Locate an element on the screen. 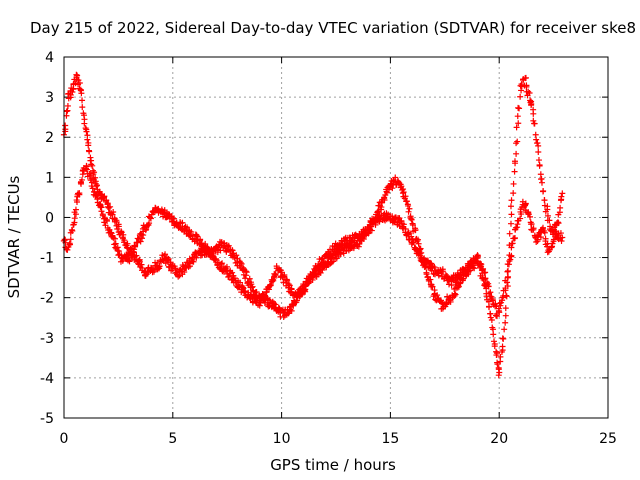 This screenshot has height=480, width=640. y-tick-label: 2 is located at coordinates (49, 138).